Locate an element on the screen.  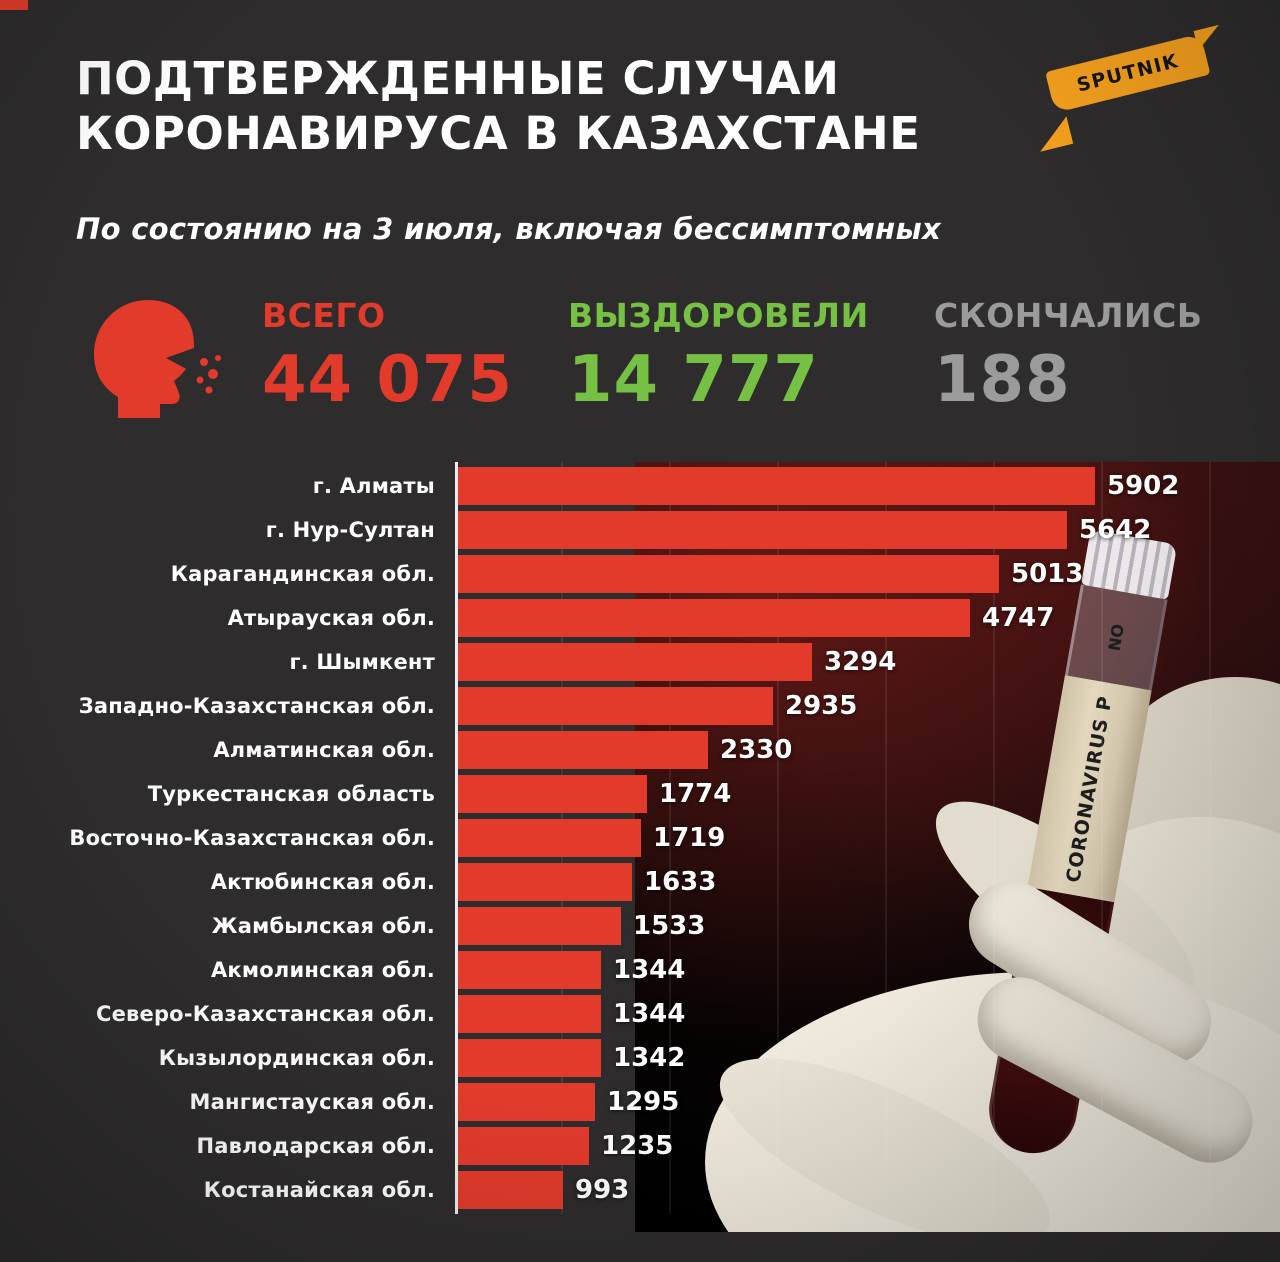
stat-block-died: СКОНЧАЛИСЬ 188 is located at coordinates (1068, 356).